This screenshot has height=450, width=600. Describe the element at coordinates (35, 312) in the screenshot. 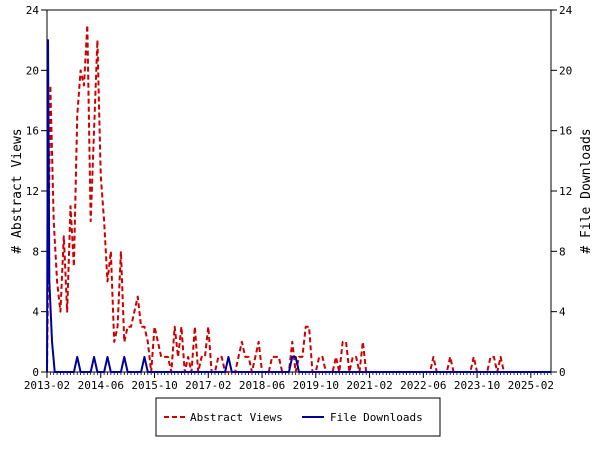

I see `left-y-tick-label: 4` at that location.